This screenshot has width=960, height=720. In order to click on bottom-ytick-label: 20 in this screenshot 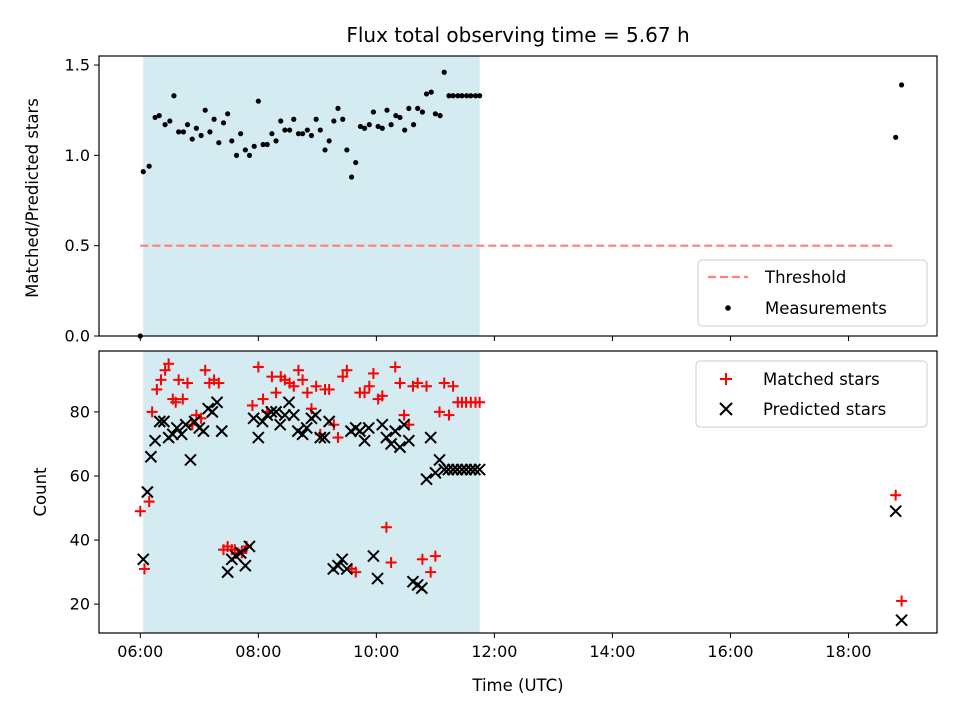, I will do `click(80, 604)`.